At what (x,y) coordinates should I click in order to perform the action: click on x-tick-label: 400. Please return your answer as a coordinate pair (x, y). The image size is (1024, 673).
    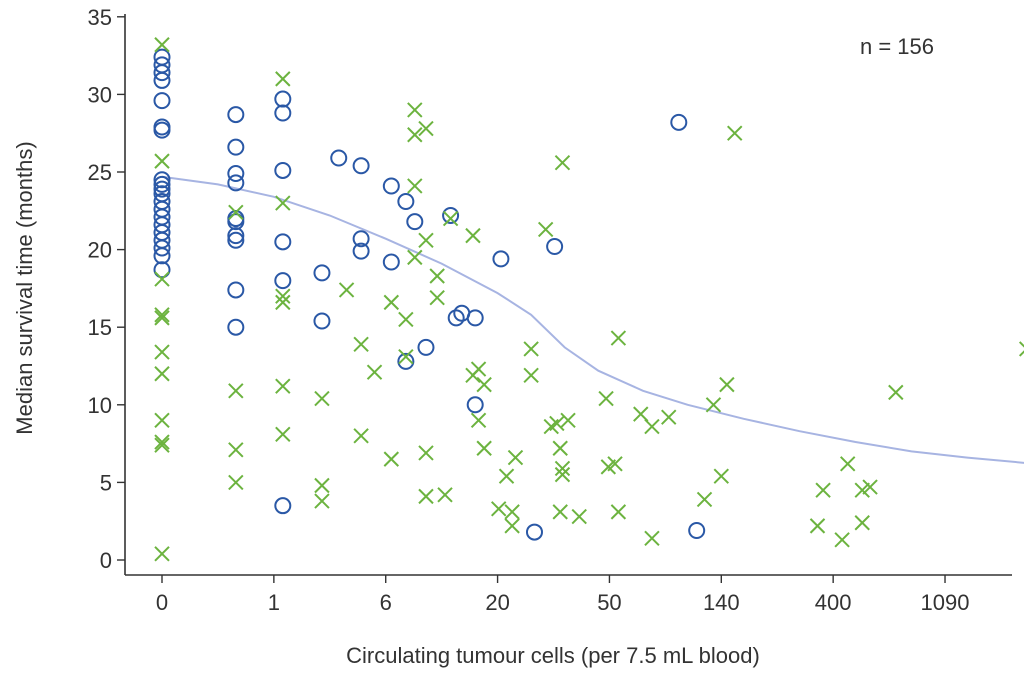
    Looking at the image, I should click on (833, 602).